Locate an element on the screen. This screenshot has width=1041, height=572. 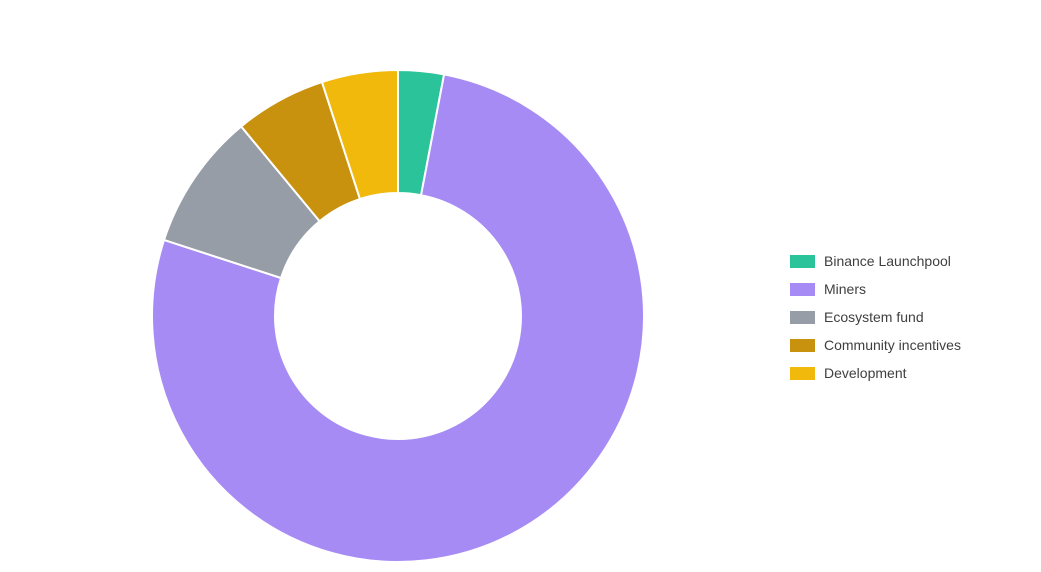
legend-label-community-incentives: Community incentives is located at coordinates (892, 345).